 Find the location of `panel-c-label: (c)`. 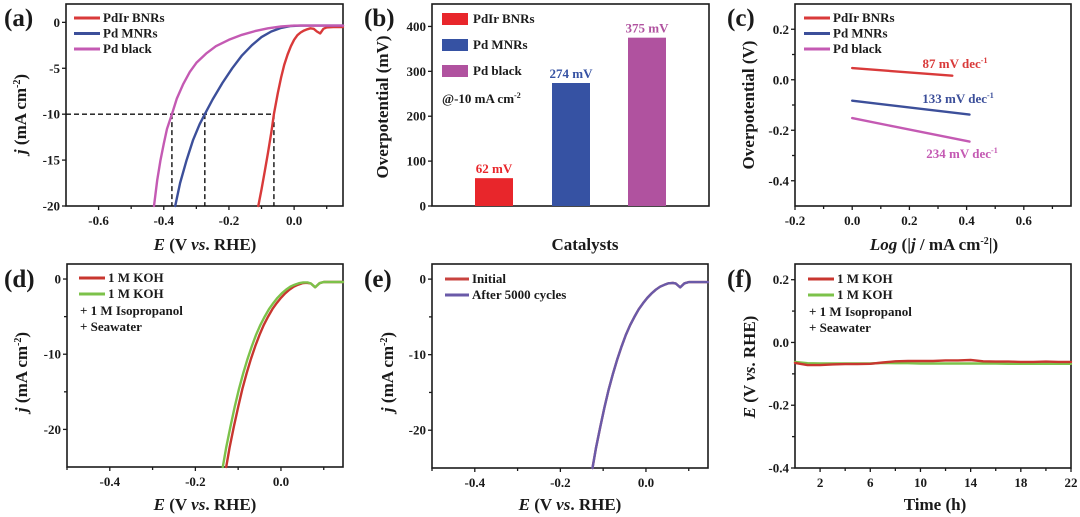

panel-c-label: (c) is located at coordinates (741, 18).